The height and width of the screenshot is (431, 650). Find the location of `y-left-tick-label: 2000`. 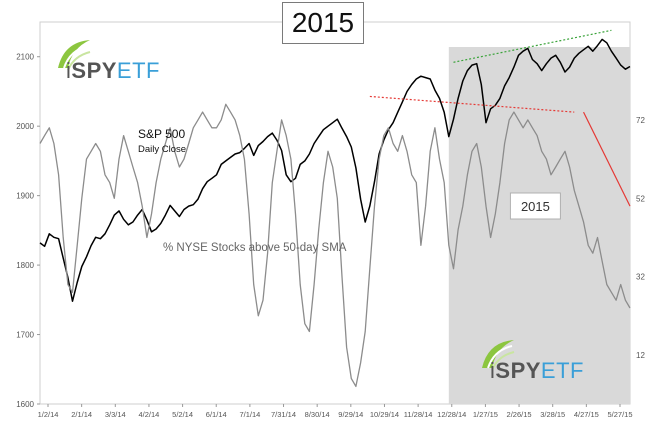

y-left-tick-label: 2000 is located at coordinates (25, 126).